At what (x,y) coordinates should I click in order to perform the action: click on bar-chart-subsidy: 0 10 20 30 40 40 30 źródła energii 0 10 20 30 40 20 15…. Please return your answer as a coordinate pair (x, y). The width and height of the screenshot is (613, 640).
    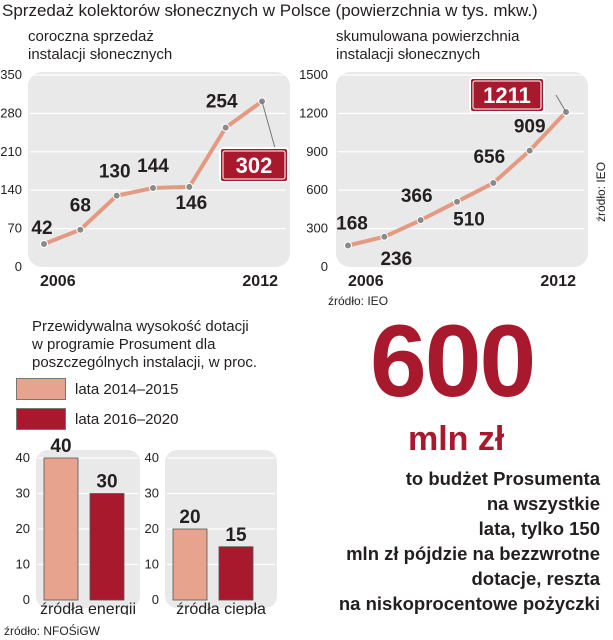
    Looking at the image, I should click on (146, 525).